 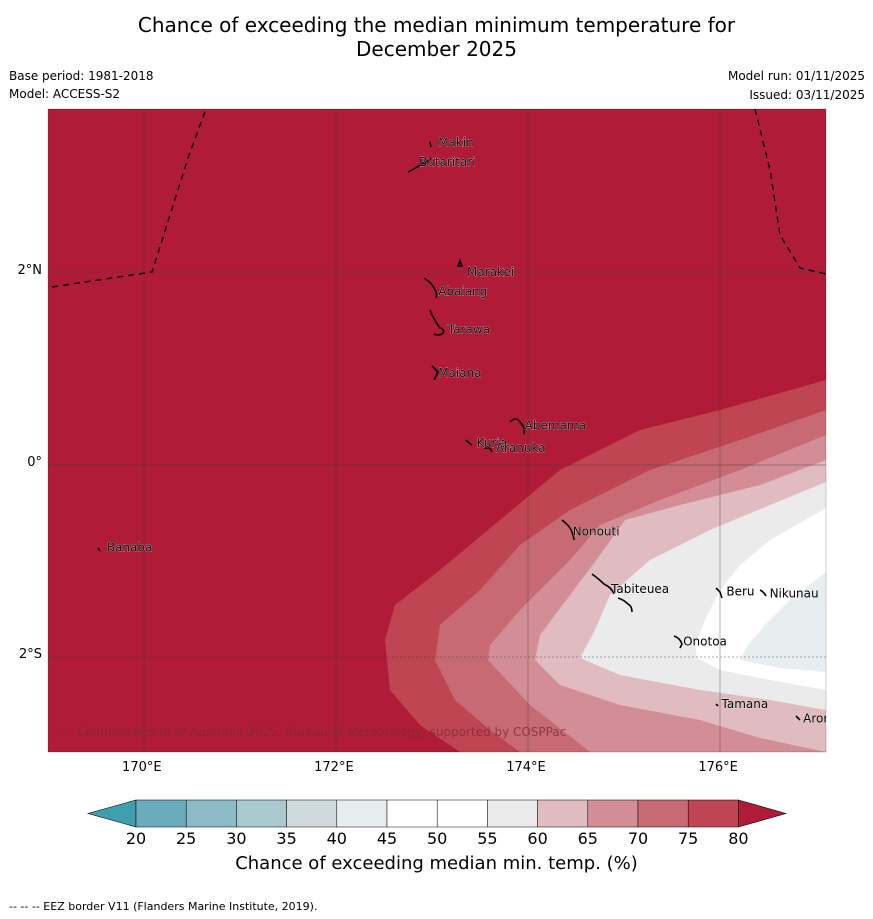 What do you see at coordinates (745, 704) in the screenshot?
I see `place-label-tamana: Tamana` at bounding box center [745, 704].